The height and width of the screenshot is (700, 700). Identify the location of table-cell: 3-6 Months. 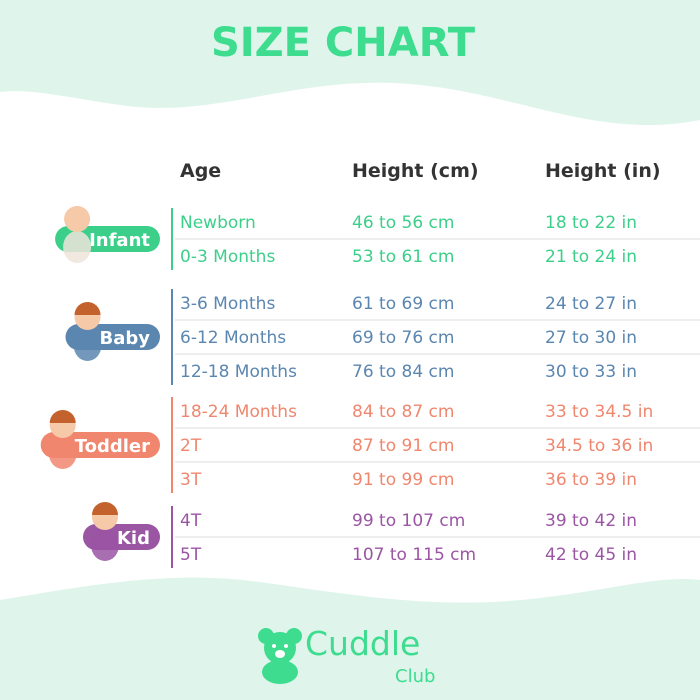
(227, 304).